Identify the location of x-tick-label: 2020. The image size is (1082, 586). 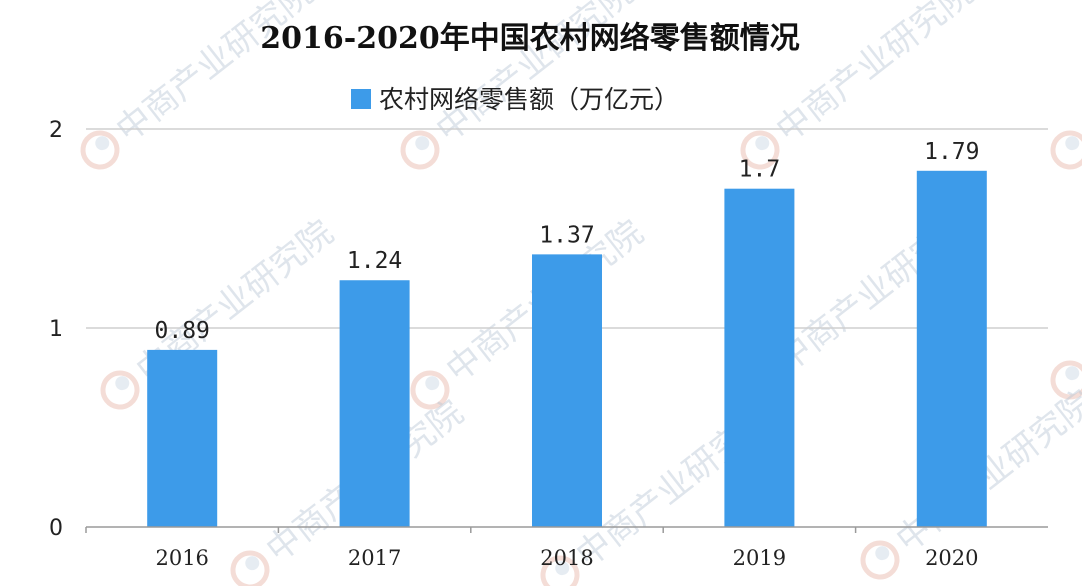
(951, 558).